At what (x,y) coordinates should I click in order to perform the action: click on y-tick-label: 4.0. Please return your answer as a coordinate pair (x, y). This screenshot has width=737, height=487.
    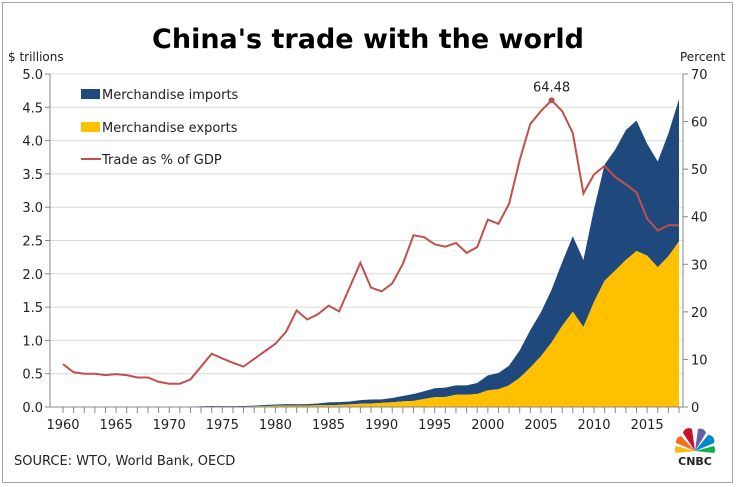
    Looking at the image, I should click on (32, 142).